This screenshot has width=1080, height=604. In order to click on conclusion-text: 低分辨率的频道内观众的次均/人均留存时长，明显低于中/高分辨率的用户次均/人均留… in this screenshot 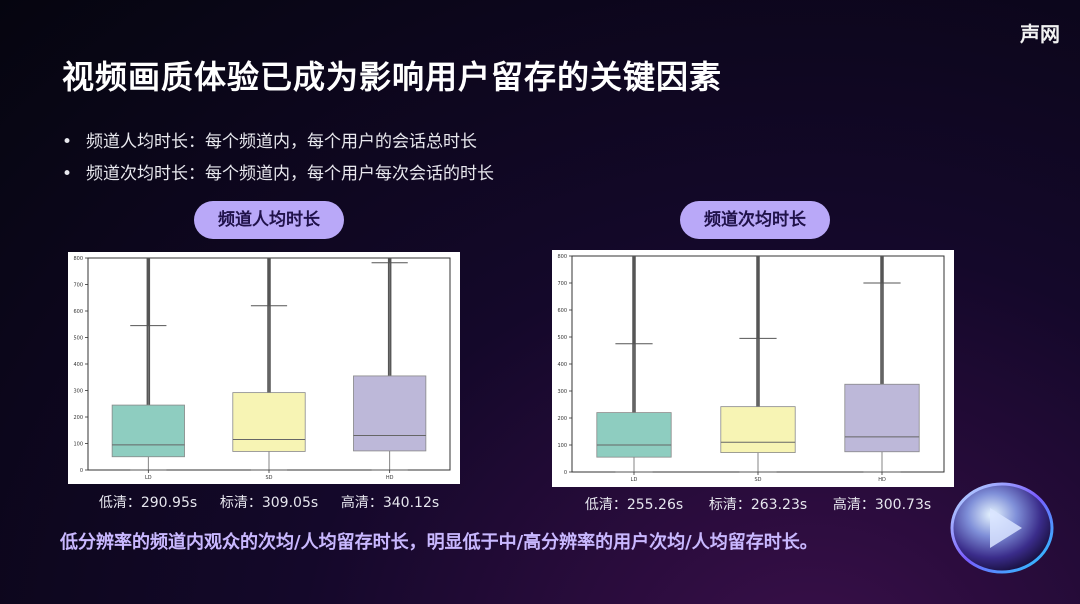, I will do `click(439, 542)`.